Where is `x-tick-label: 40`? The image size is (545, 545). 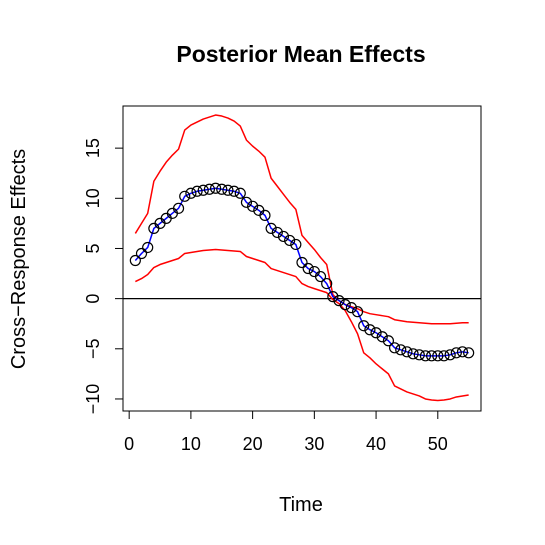
x-tick-label: 40 is located at coordinates (376, 444).